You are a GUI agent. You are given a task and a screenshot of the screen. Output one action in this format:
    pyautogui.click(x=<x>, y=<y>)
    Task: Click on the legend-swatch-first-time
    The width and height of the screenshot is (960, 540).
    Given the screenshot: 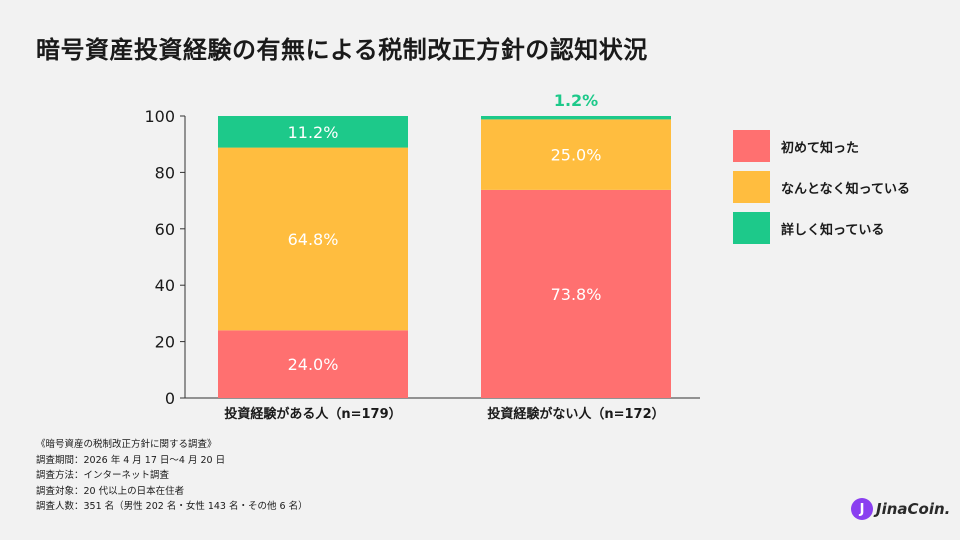 What is the action you would take?
    pyautogui.click(x=751, y=146)
    